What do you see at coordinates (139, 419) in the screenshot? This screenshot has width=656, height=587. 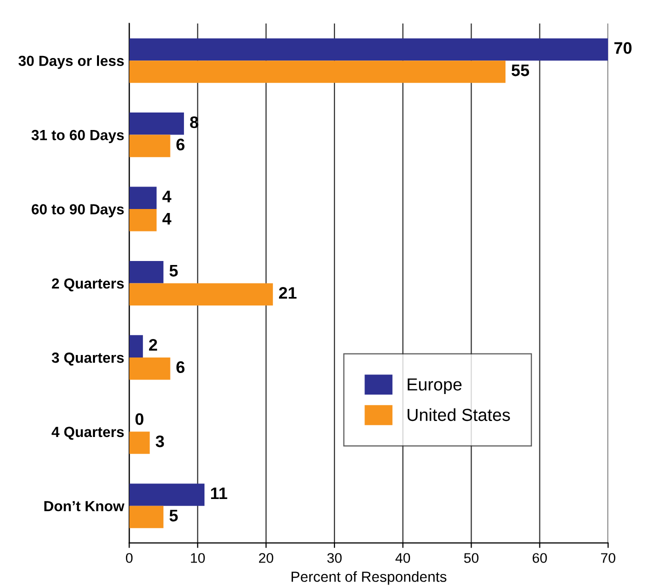 I see `data-label: 0` at bounding box center [139, 419].